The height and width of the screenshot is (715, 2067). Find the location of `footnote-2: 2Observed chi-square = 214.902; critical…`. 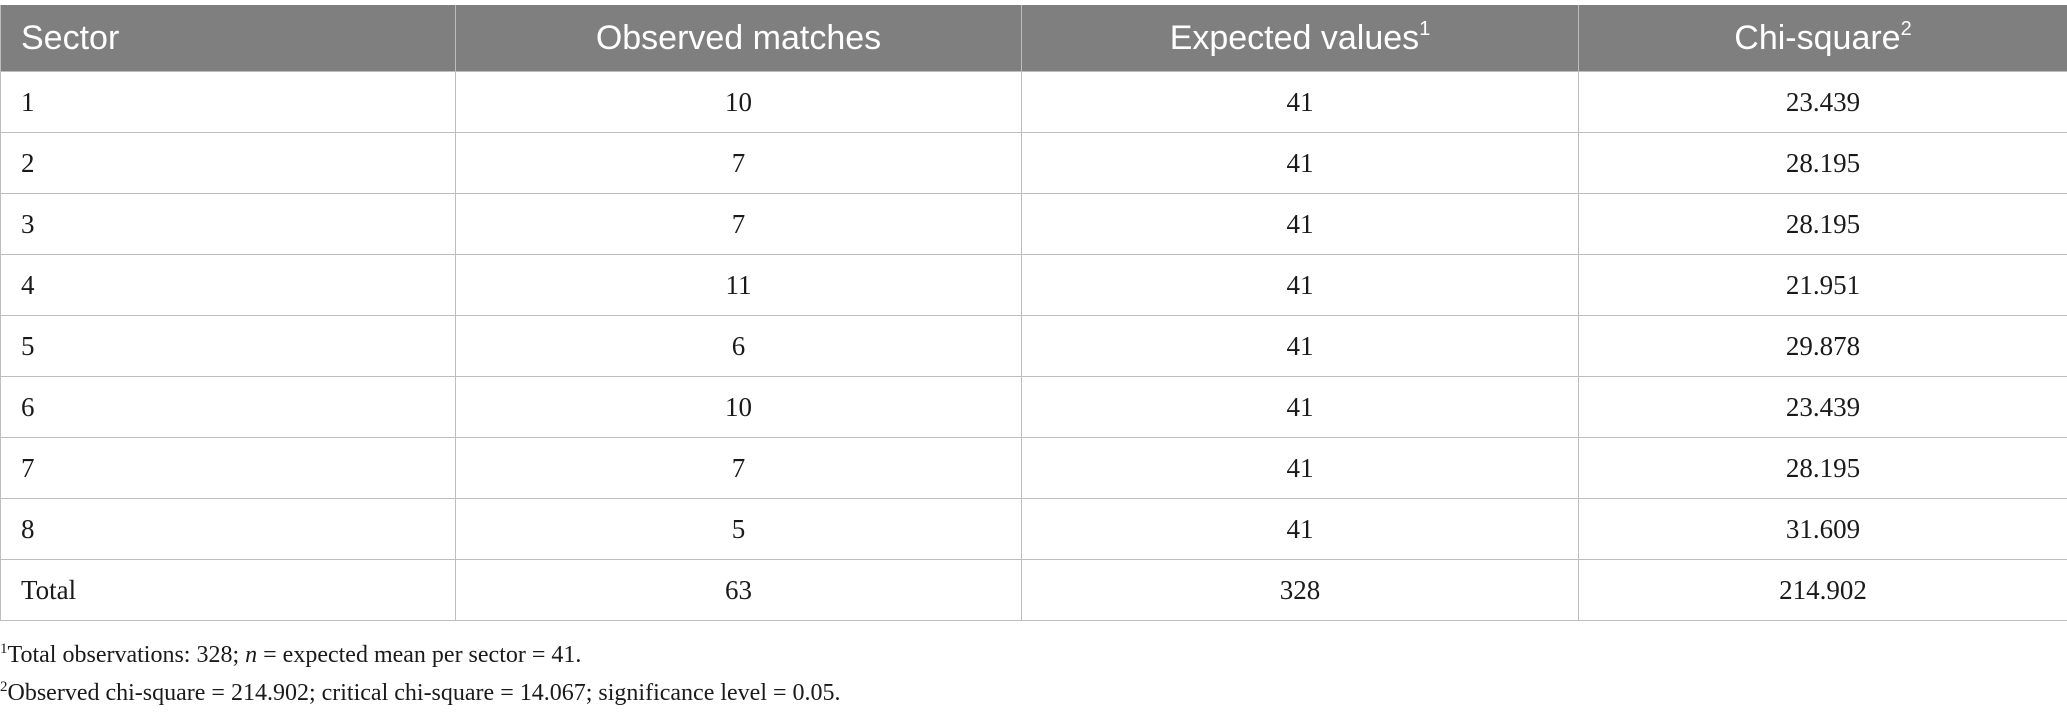

footnote-2: 2Observed chi-square = 214.902; critical… is located at coordinates (420, 693).